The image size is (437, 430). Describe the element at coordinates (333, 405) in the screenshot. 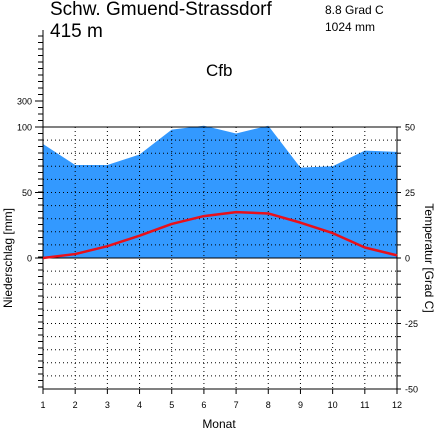

I see `x-tick-label: 10` at that location.